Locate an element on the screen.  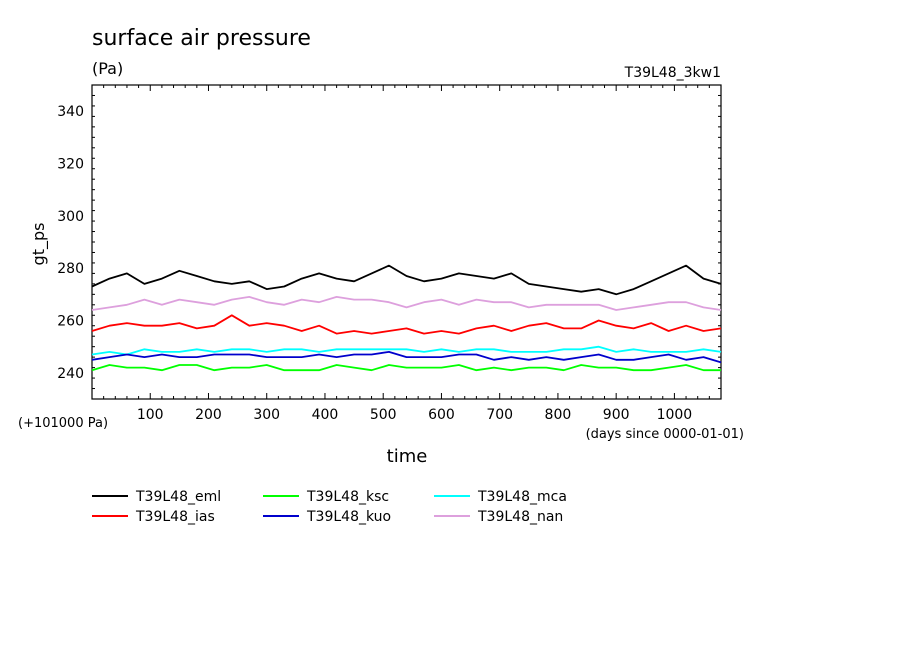
y-tick-label: 260 is located at coordinates (70, 322).